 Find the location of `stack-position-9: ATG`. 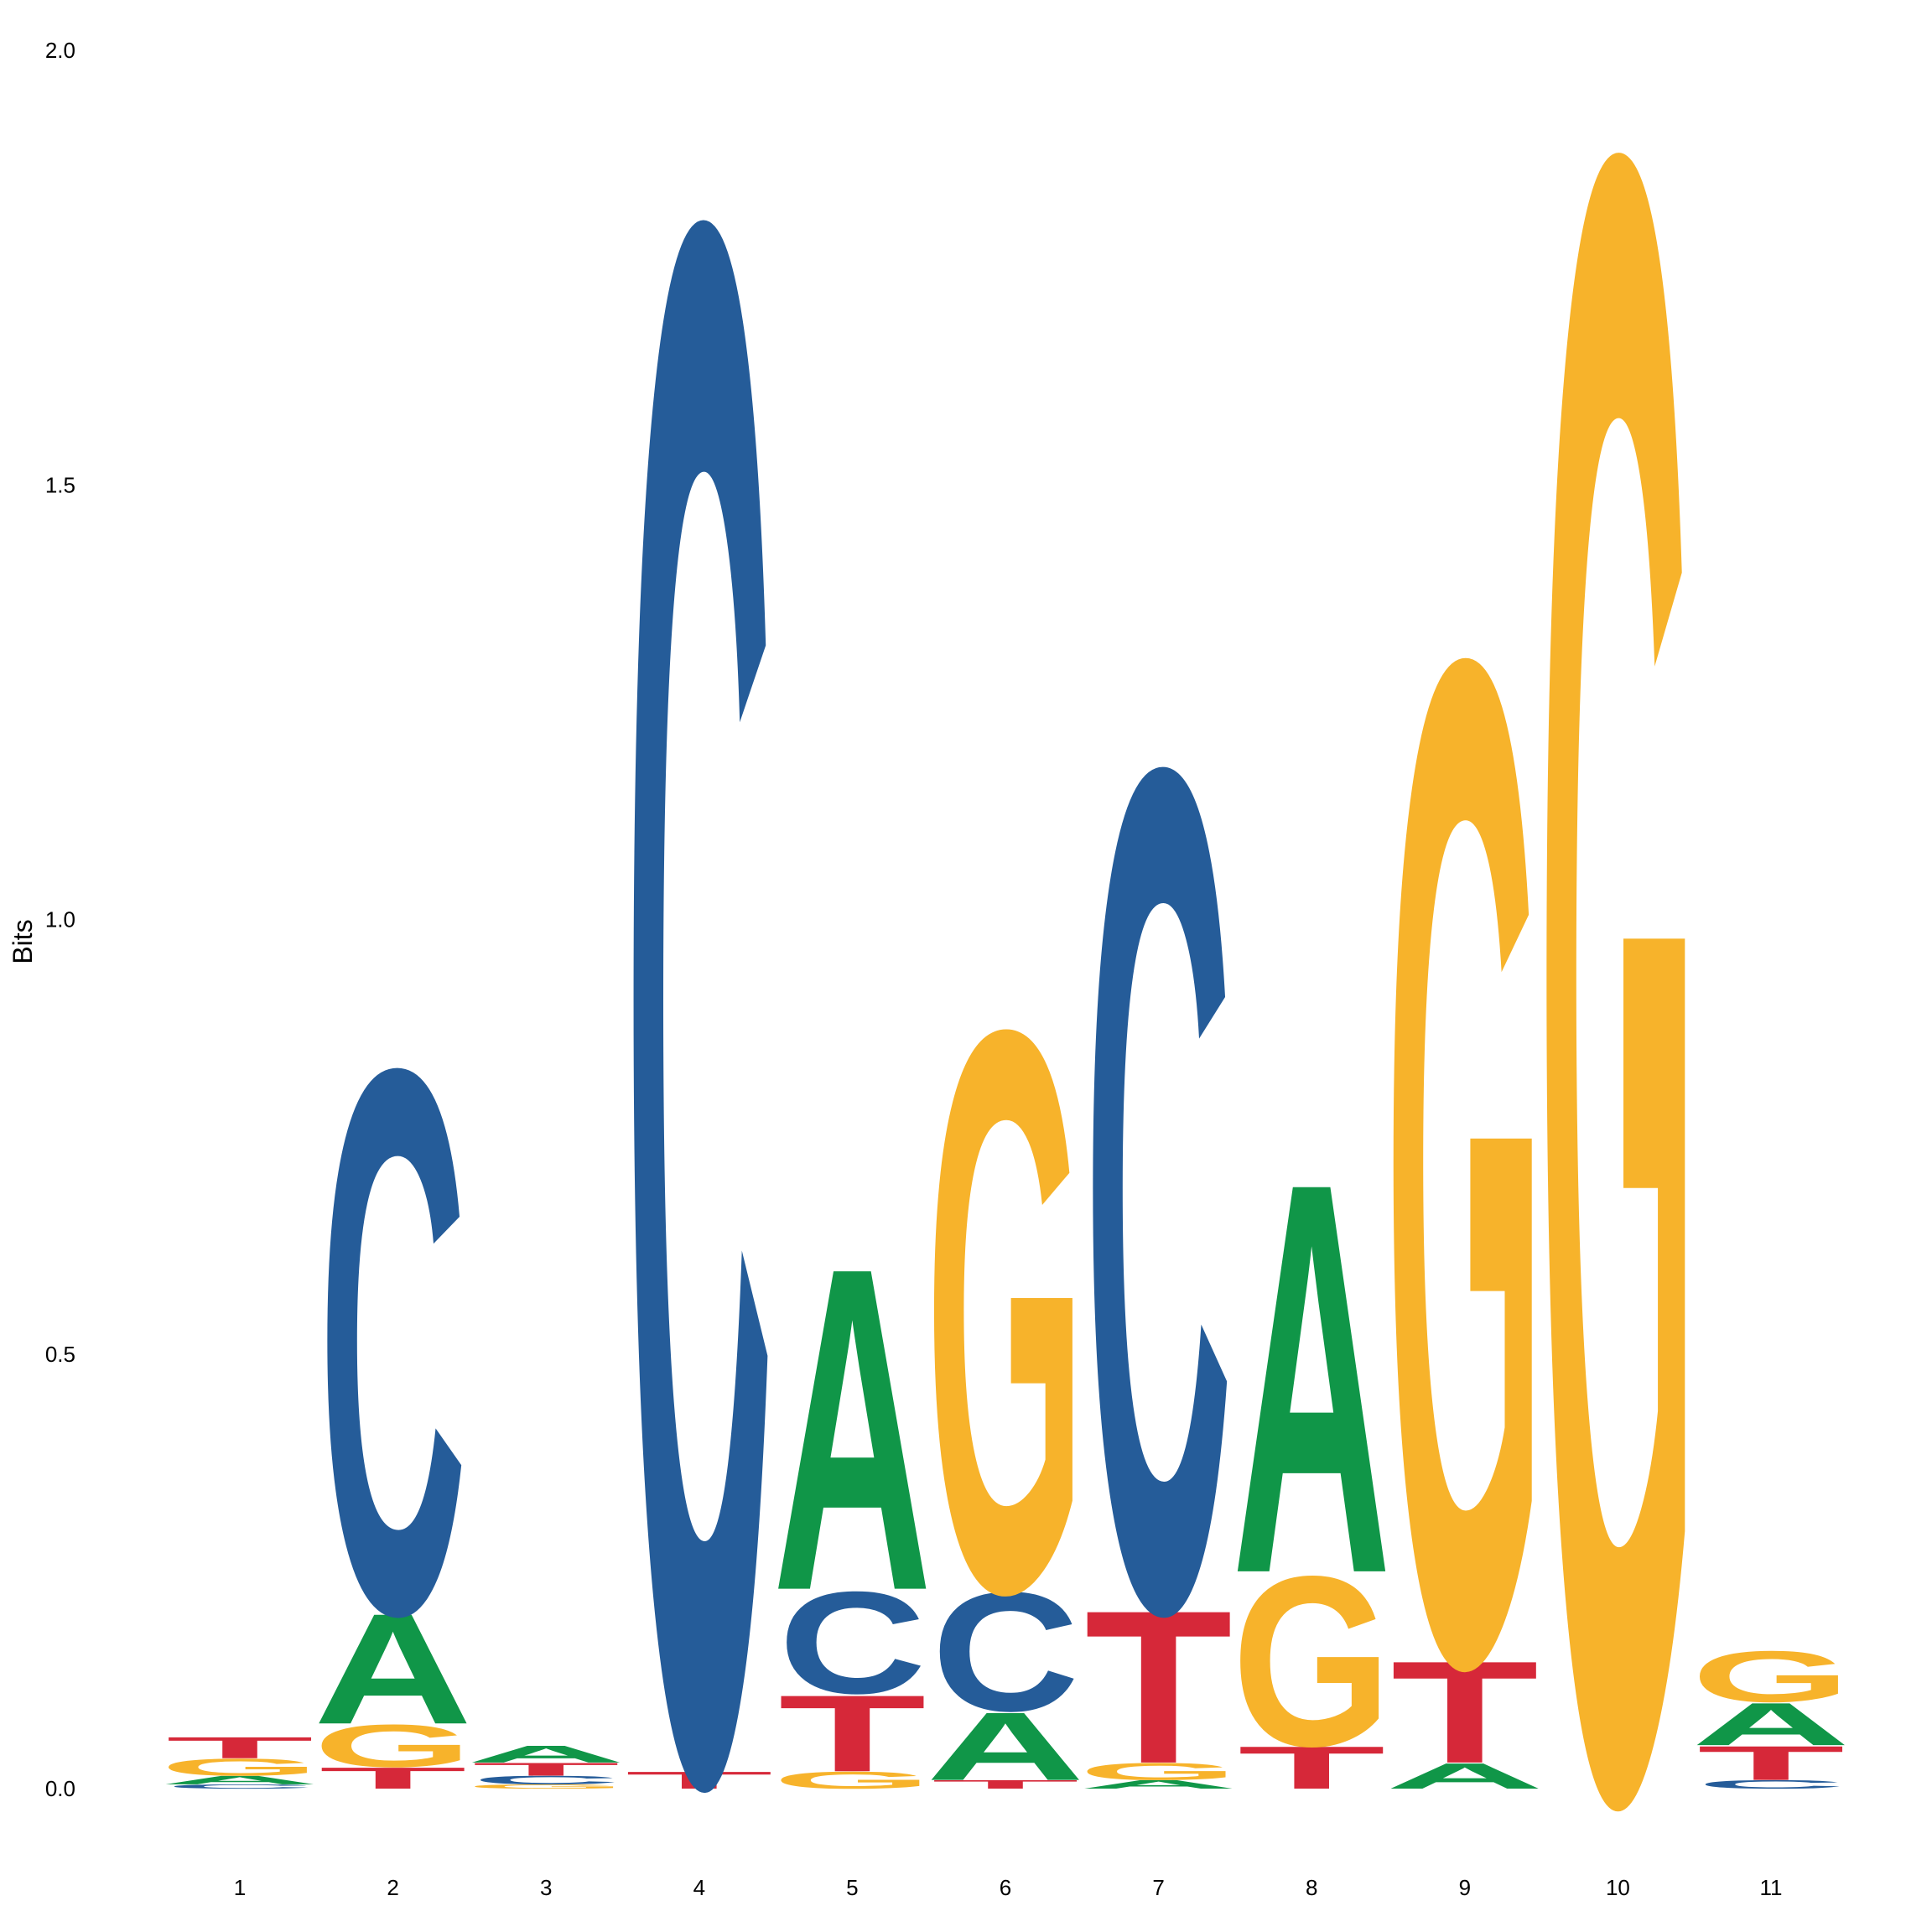

stack-position-9: ATG is located at coordinates (1465, 1146).